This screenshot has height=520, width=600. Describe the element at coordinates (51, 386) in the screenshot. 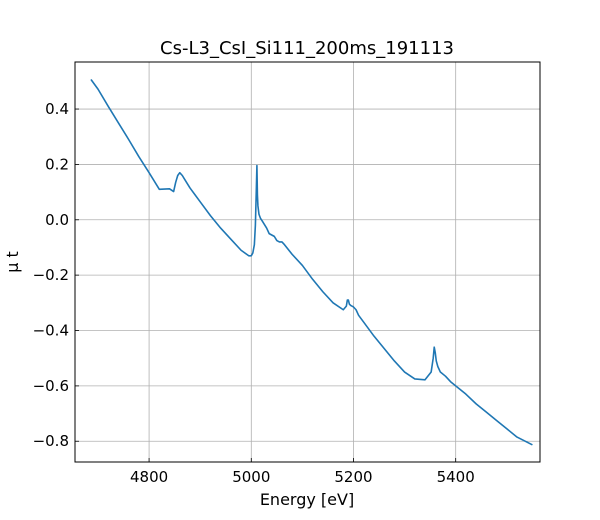

I see `y-tick-label: −0.6` at that location.